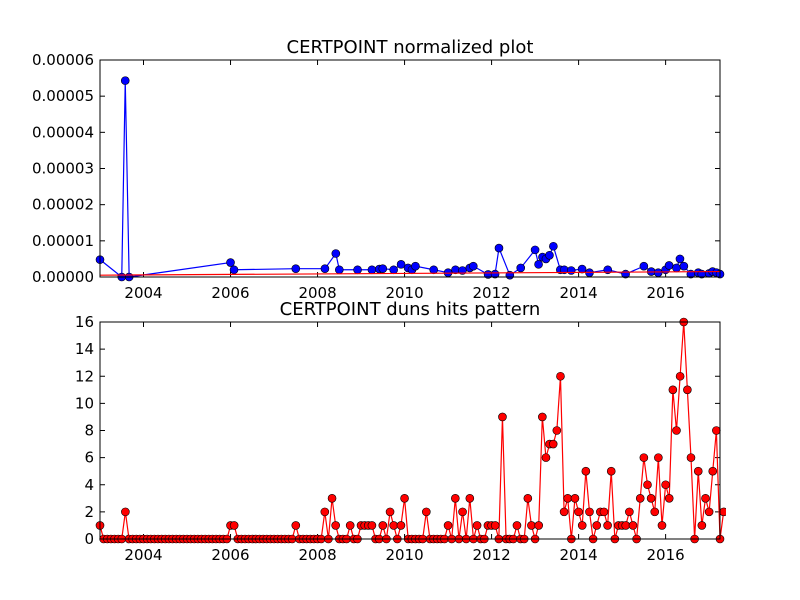  I want to click on y-tick-label: 0.00005, so click(63, 96).